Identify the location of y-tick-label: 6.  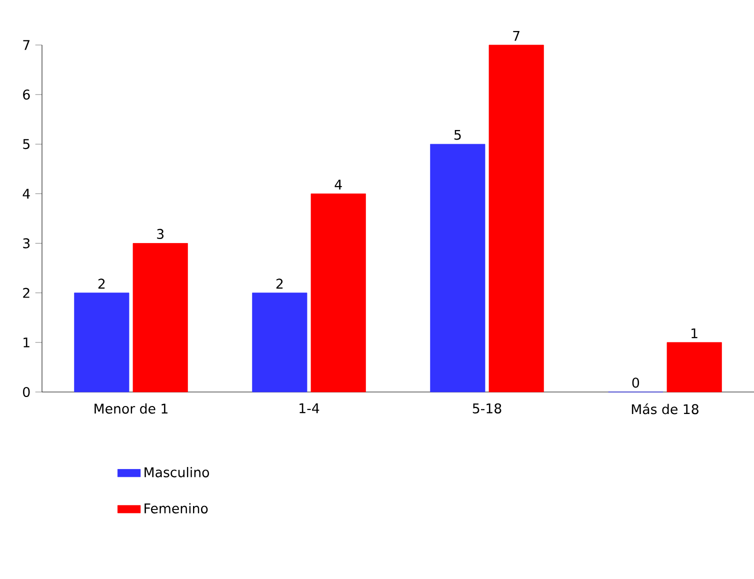
(26, 95).